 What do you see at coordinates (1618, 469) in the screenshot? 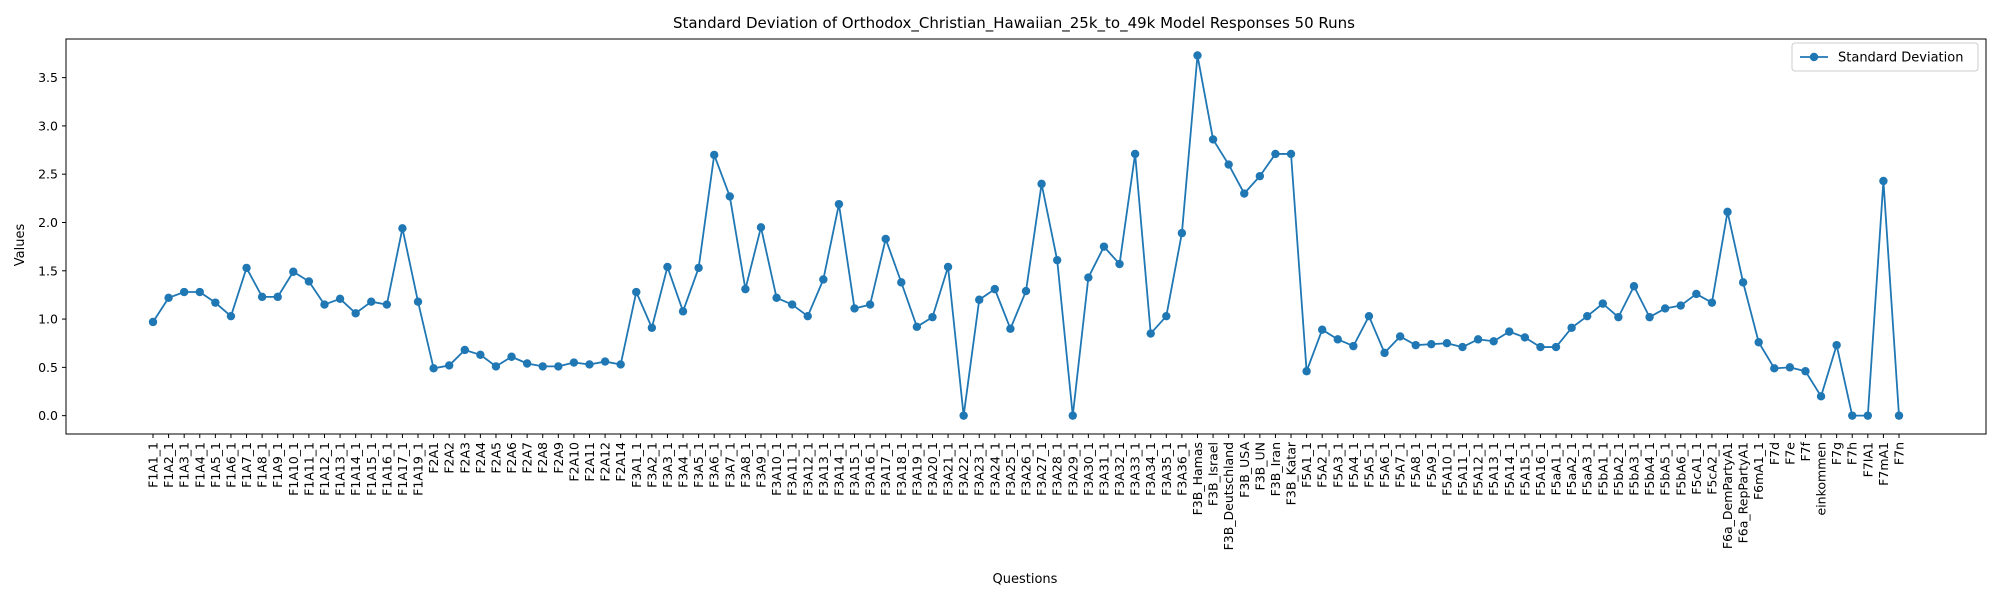
I see `x-tick-label: F5bA2_1` at bounding box center [1618, 469].